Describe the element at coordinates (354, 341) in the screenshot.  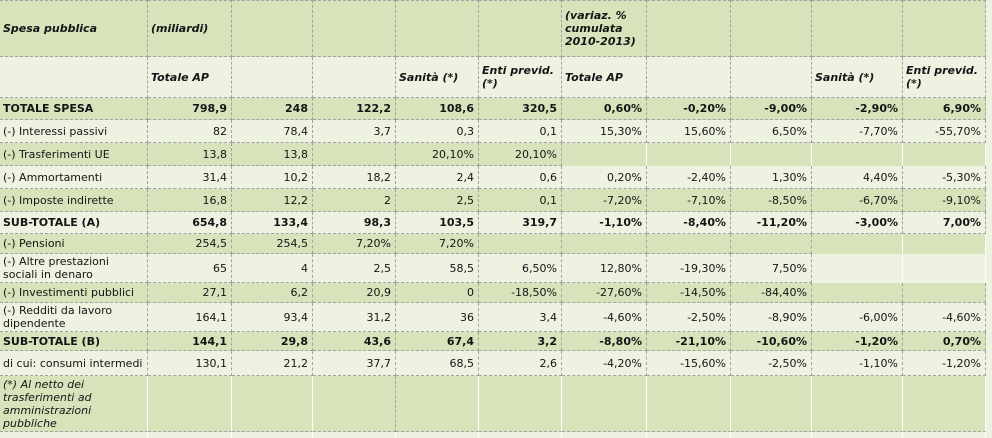
I see `value-cell: 43,6` at that location.